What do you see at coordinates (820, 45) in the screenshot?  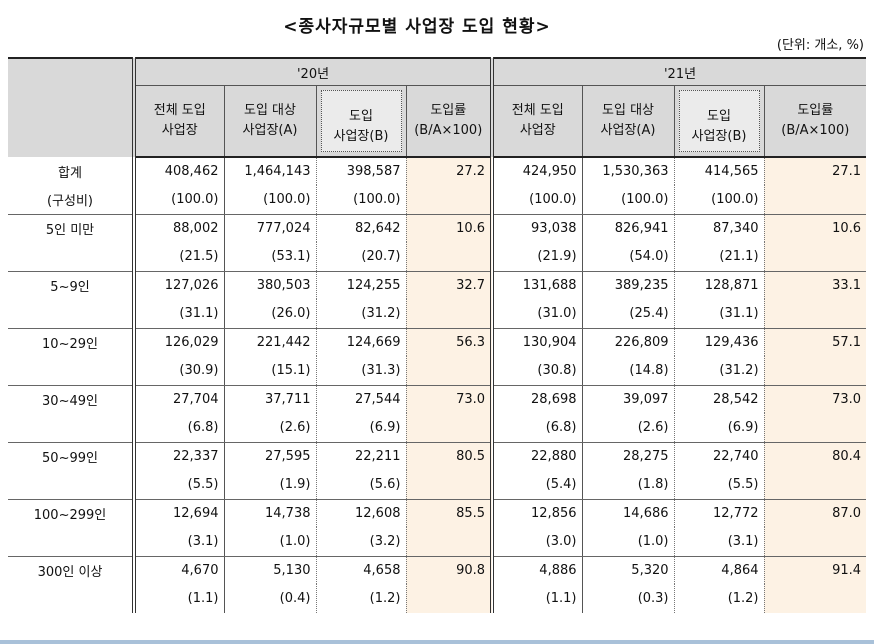 I see `unit-note: (단위: 개소, %)` at bounding box center [820, 45].